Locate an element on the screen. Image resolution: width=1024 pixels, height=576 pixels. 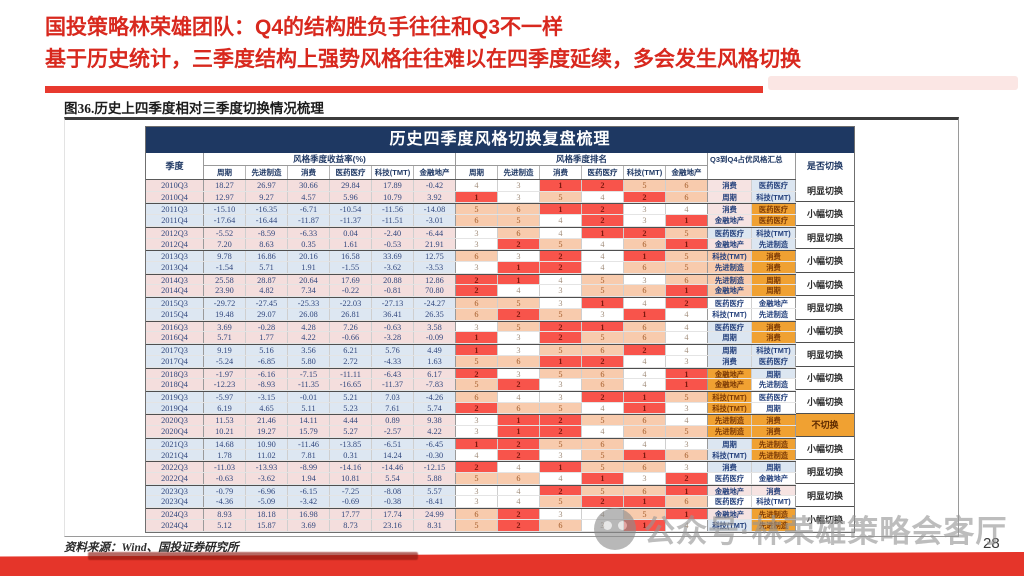
return-cell: 36.41 is located at coordinates (393, 314).